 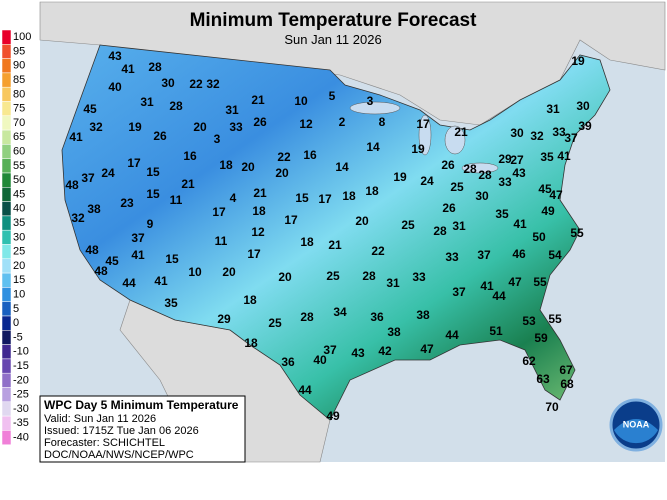 I want to click on legend-label: 100, so click(x=22, y=37).